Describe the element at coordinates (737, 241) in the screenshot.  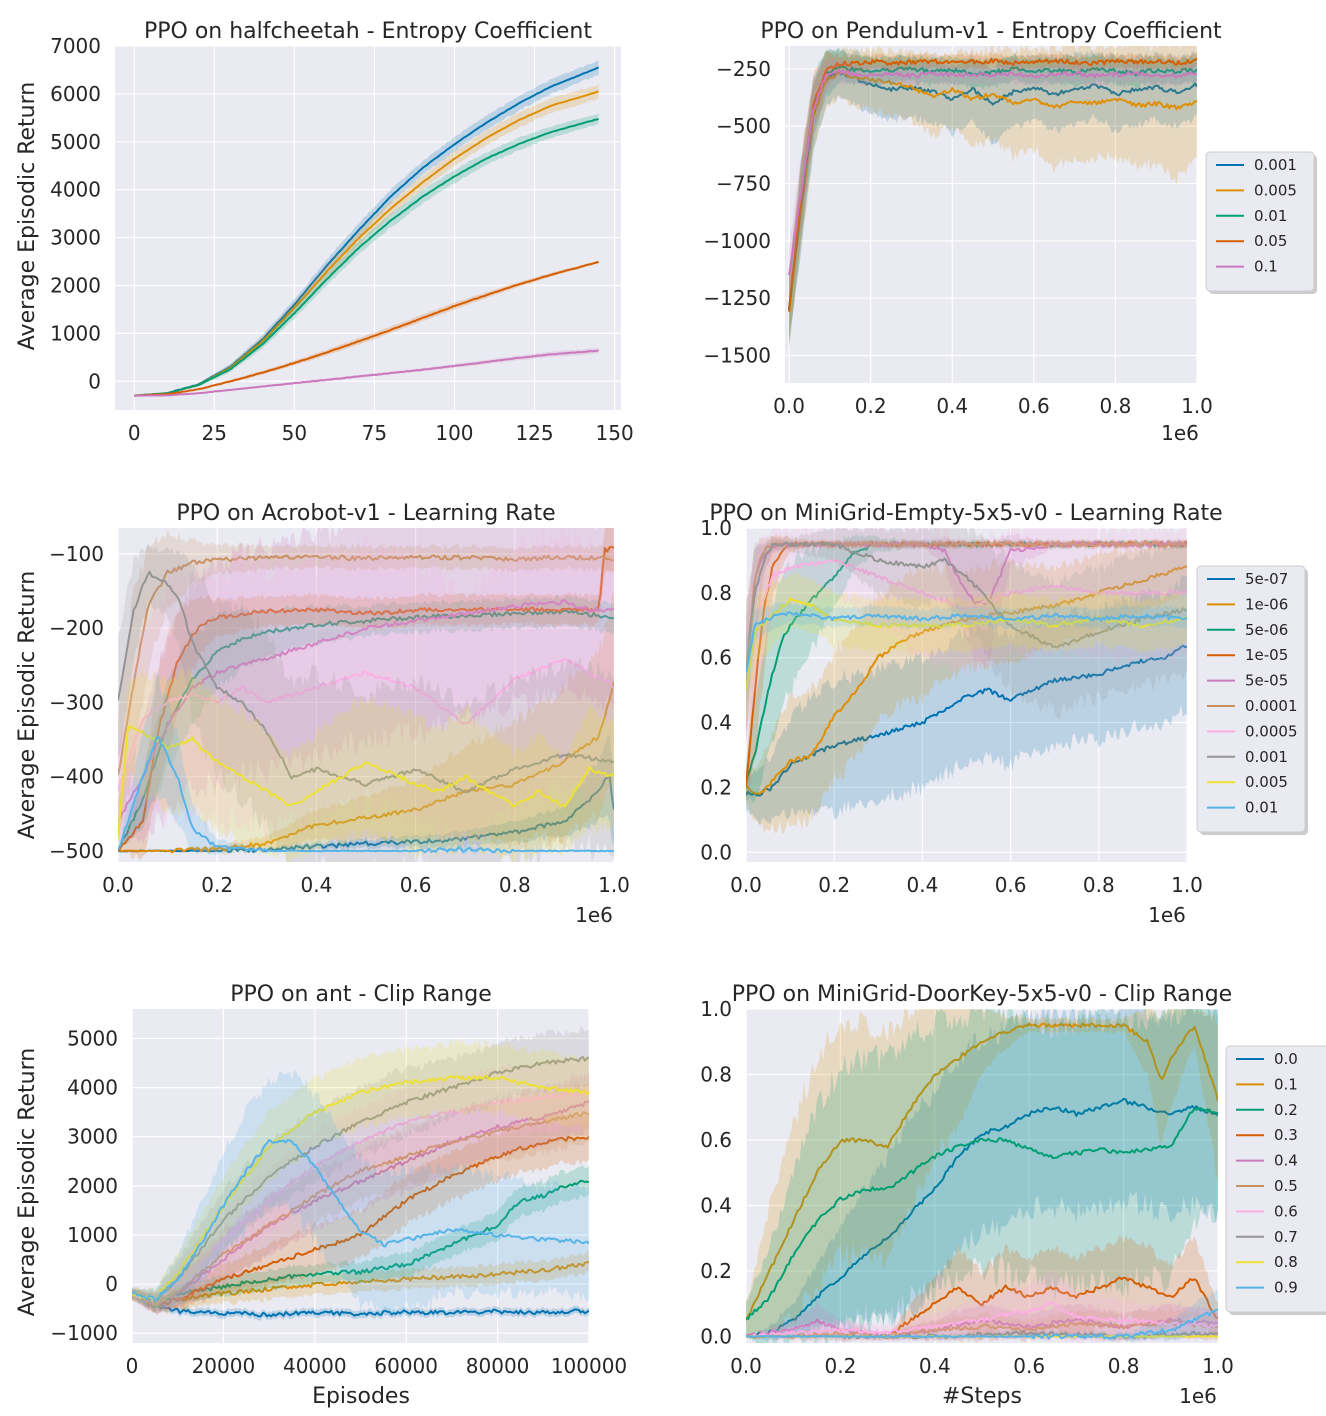
I see `y-tick-label: −1000` at that location.